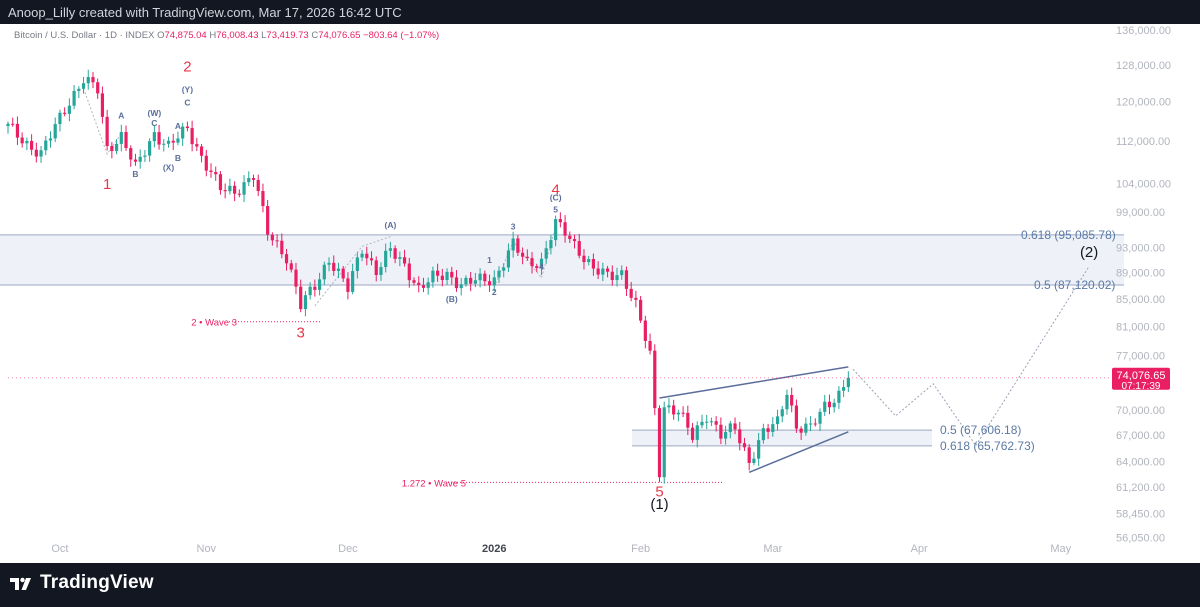 The image size is (1200, 607). What do you see at coordinates (1140, 462) in the screenshot?
I see `price-axis-tick: 64,000.00` at bounding box center [1140, 462].